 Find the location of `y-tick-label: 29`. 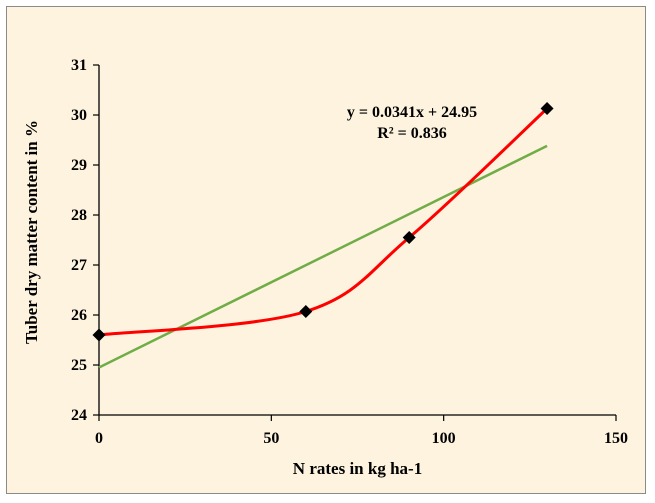

y-tick-label: 29 is located at coordinates (79, 165).